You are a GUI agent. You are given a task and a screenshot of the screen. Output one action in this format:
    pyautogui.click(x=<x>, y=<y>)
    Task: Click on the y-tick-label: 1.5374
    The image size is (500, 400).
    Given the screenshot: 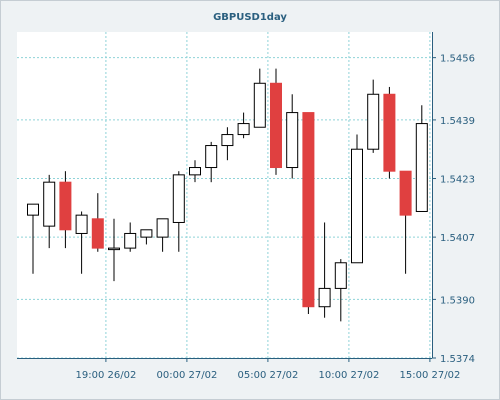 What is the action you would take?
    pyautogui.click(x=457, y=359)
    